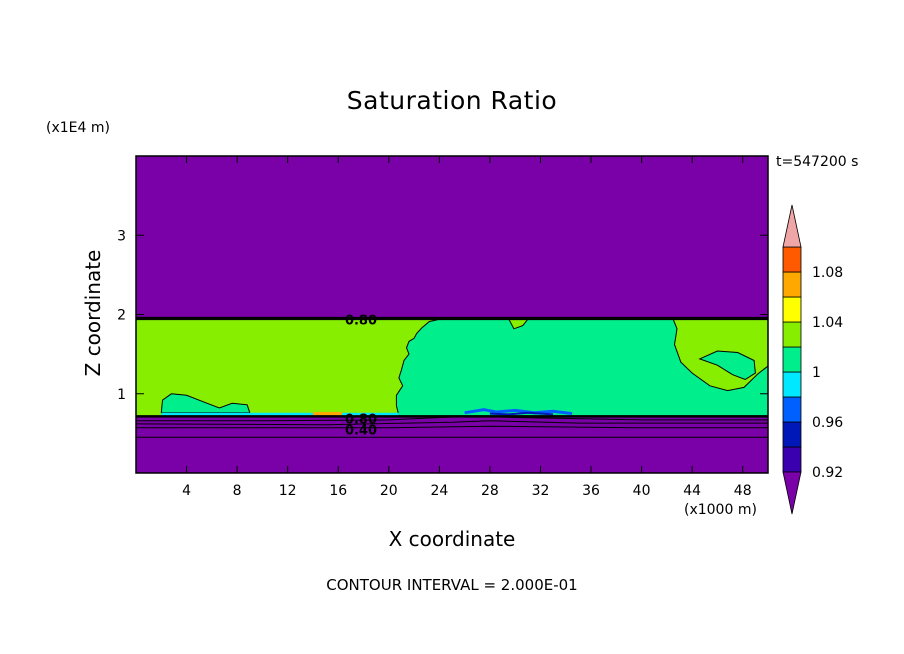  What do you see at coordinates (817, 162) in the screenshot?
I see `time-label: t=547200 s` at bounding box center [817, 162].